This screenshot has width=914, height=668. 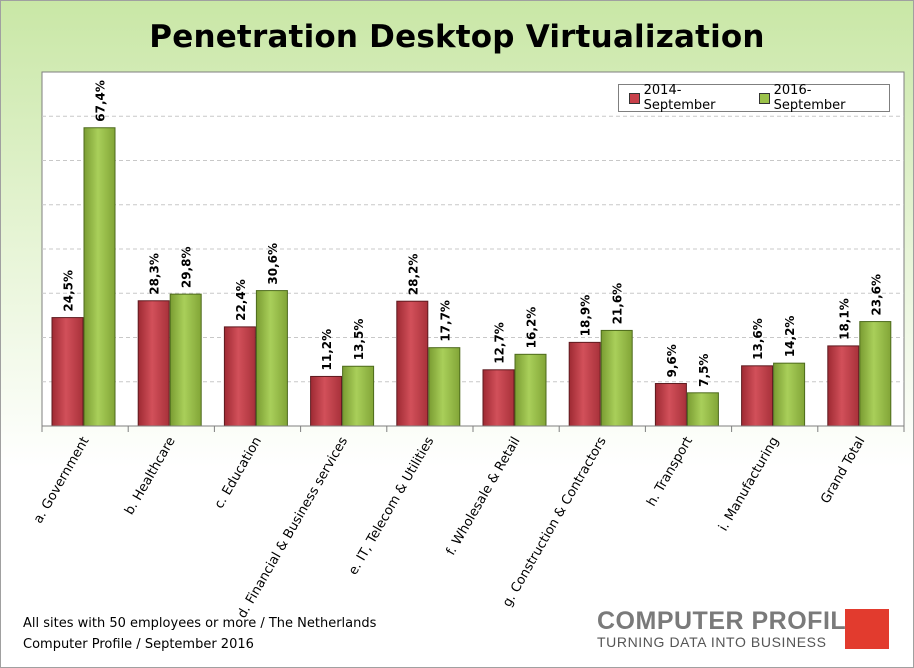 I want to click on chart-title: Penetration Desktop Virtualization, so click(x=457, y=37).